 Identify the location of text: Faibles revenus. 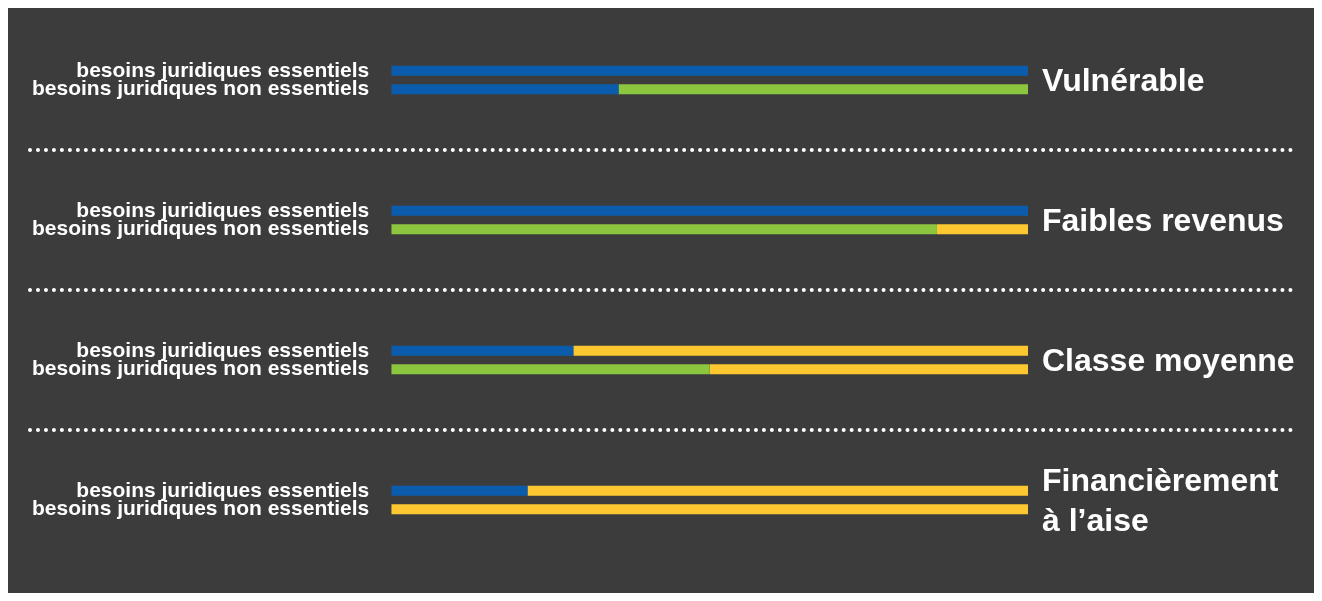
(1163, 220).